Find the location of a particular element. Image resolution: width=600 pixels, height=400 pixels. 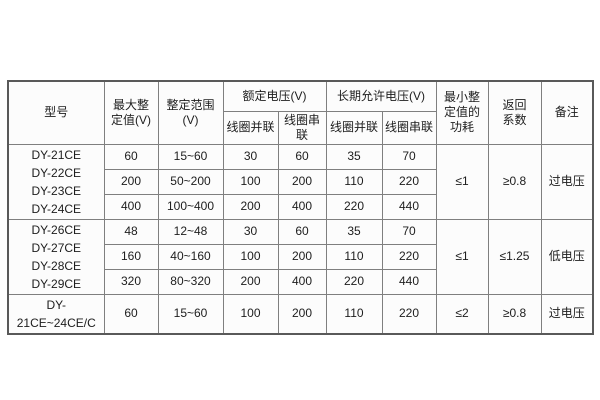

cell-max-setting: 48 is located at coordinates (131, 231).